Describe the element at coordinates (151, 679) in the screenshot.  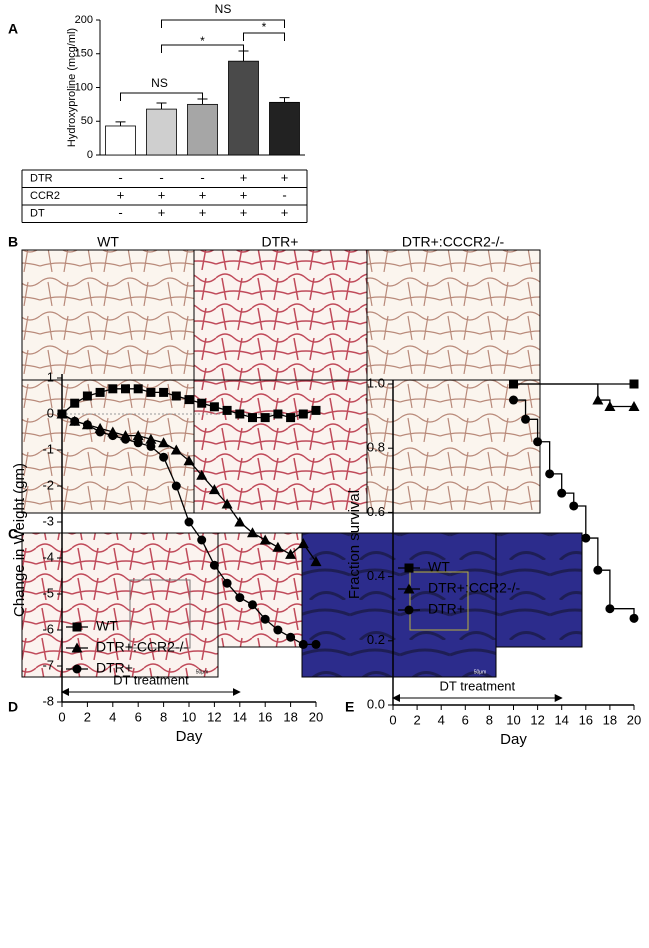
I see `treatment-label: DT treatment` at that location.